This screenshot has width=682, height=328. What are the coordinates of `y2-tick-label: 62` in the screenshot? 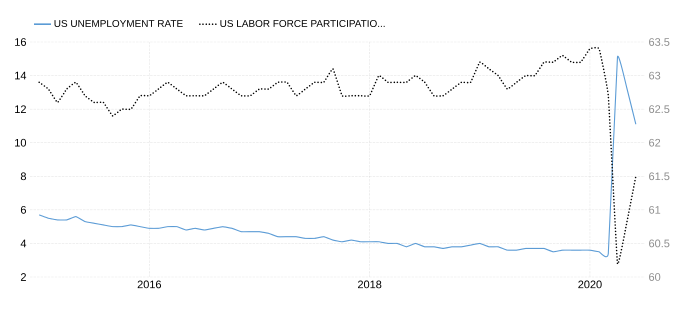 It's located at (654, 142).